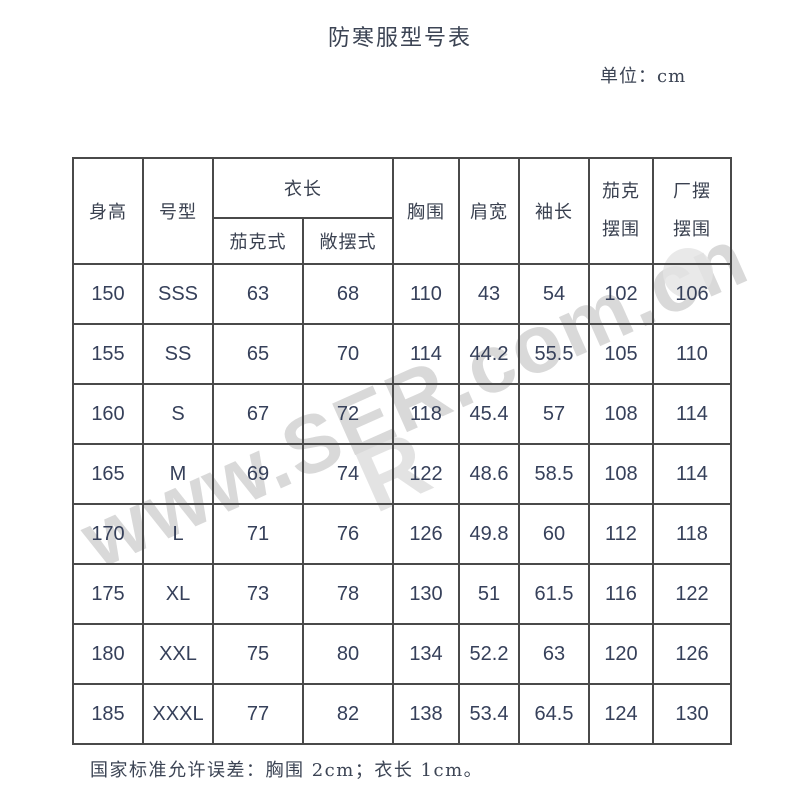 The image size is (800, 800). What do you see at coordinates (489, 474) in the screenshot?
I see `table-cell: 48.6` at bounding box center [489, 474].